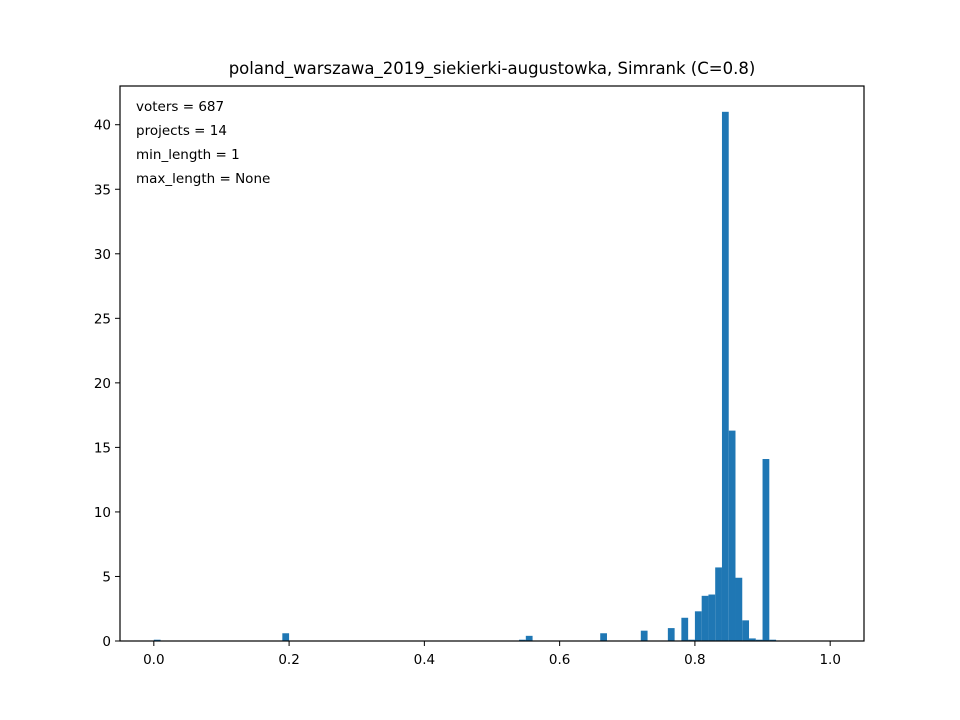 This screenshot has width=960, height=720. I want to click on y-tick-label: 20, so click(102, 384).